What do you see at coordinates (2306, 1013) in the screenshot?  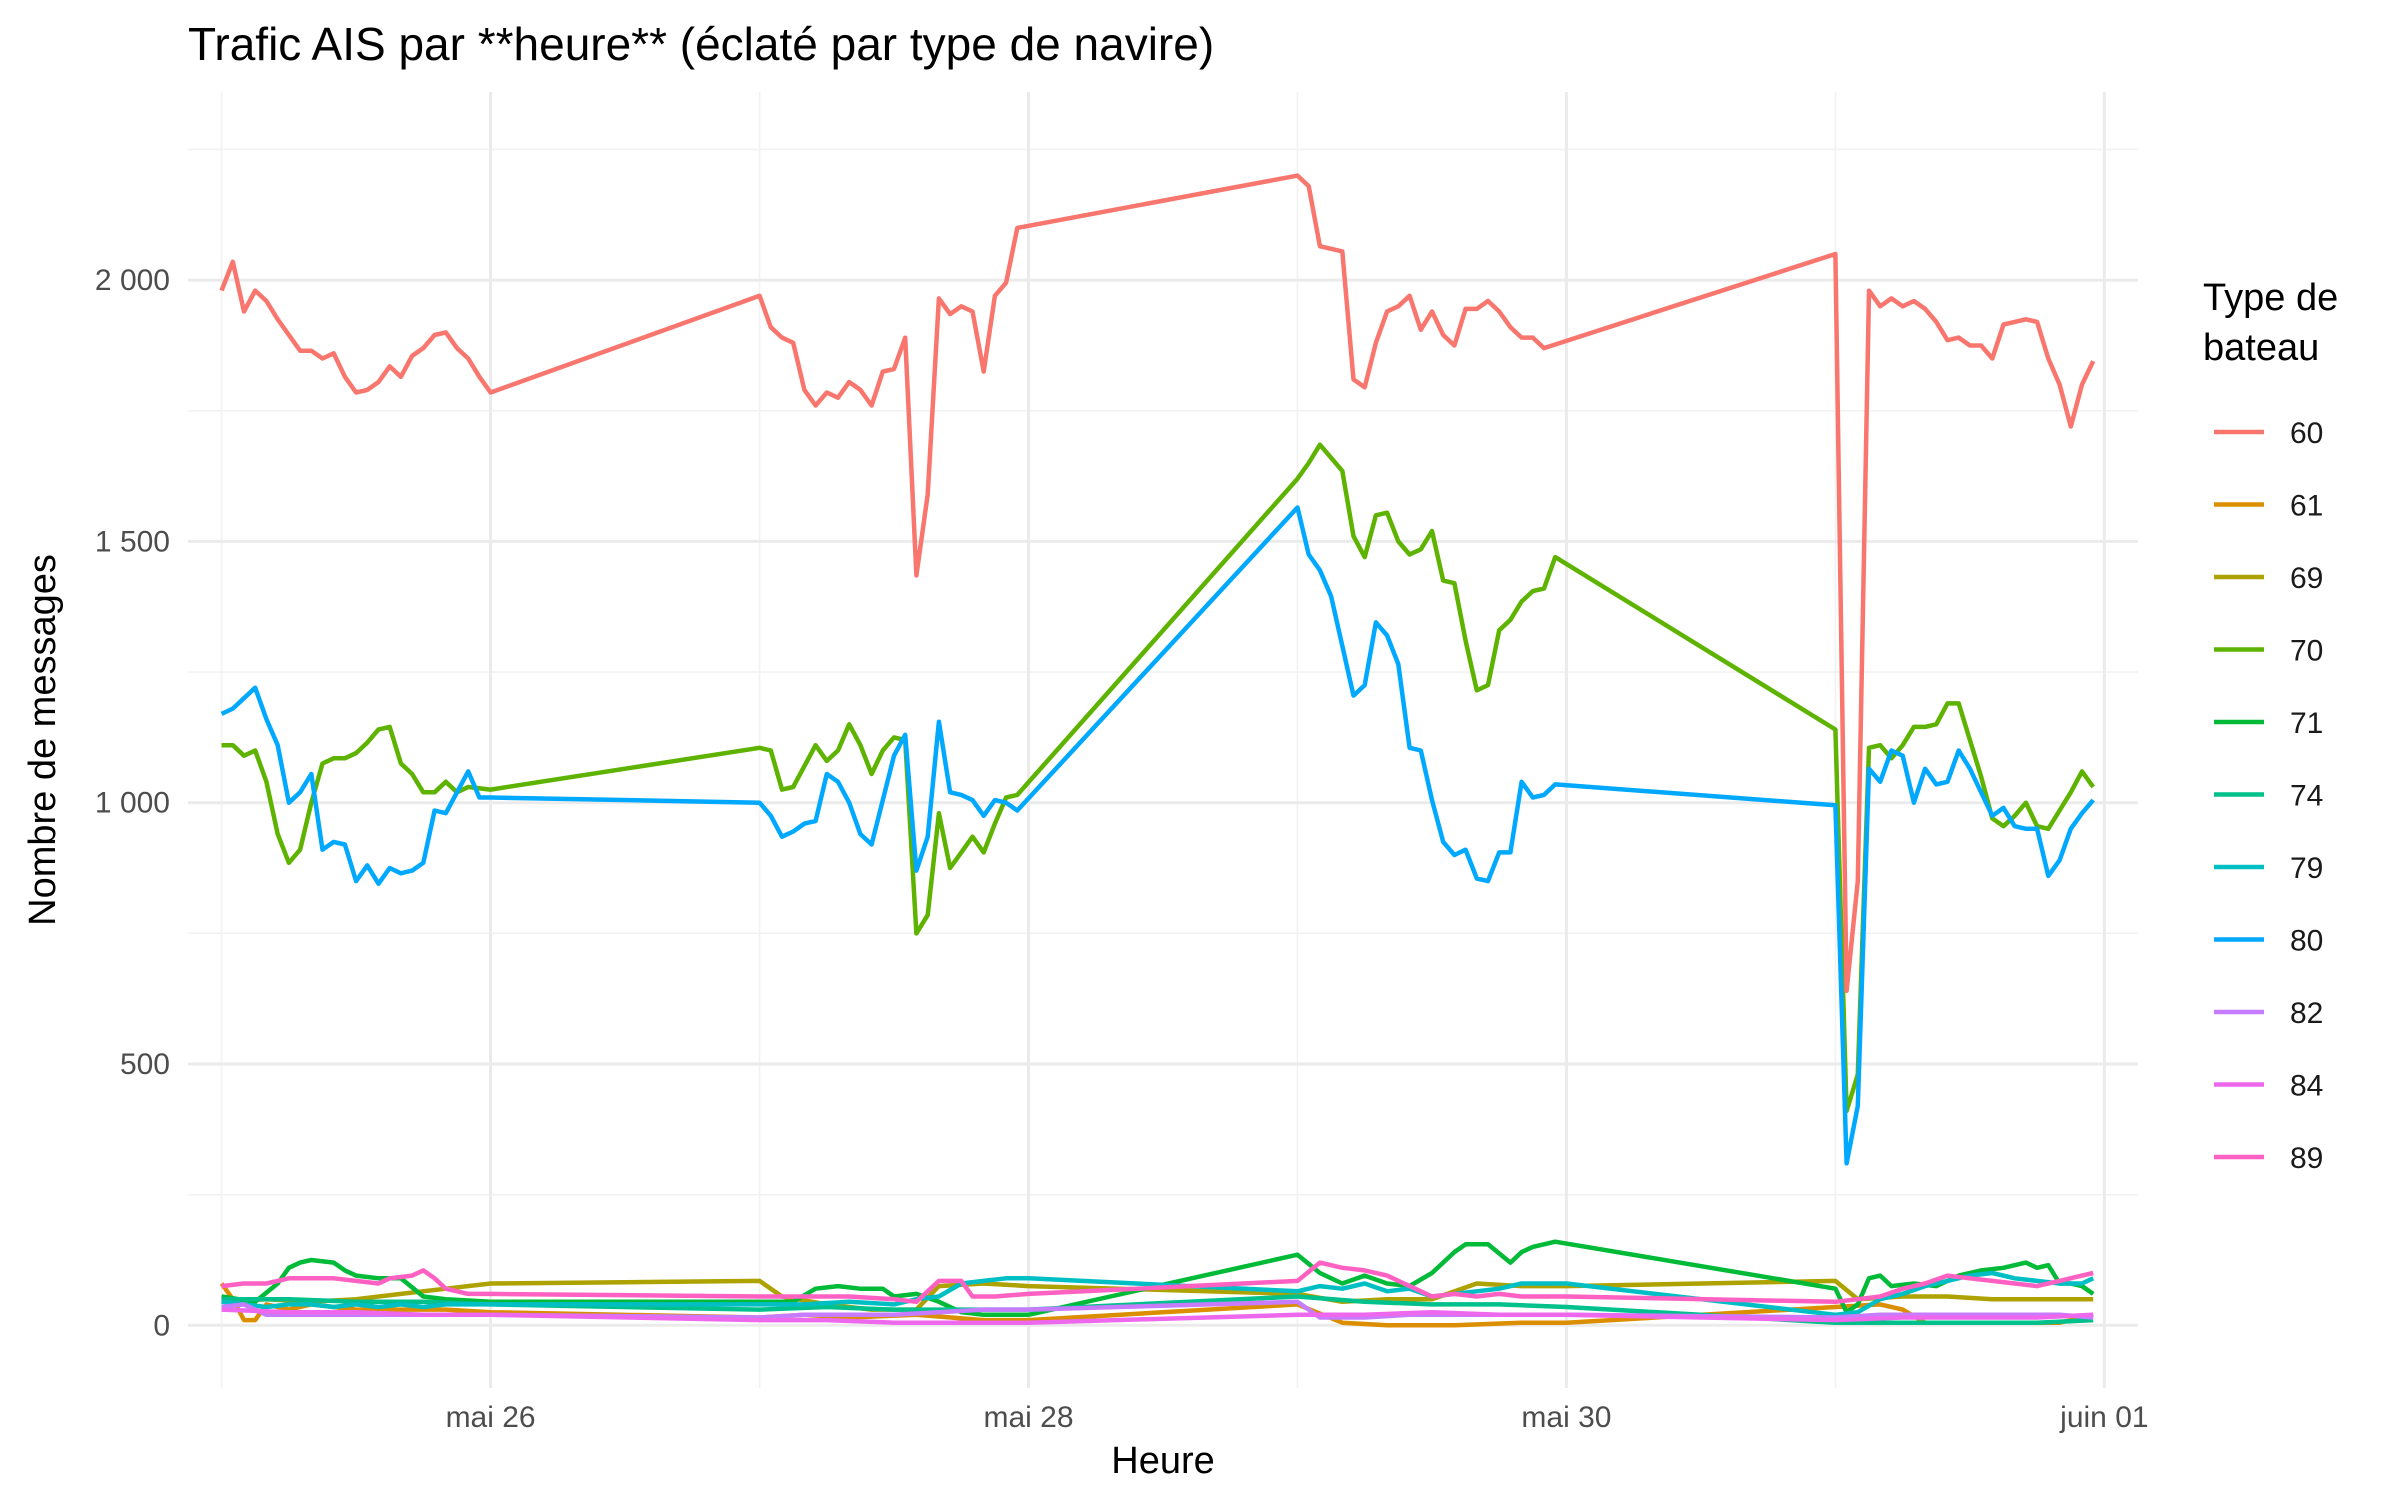 I see `legend-label-82: 82` at bounding box center [2306, 1013].